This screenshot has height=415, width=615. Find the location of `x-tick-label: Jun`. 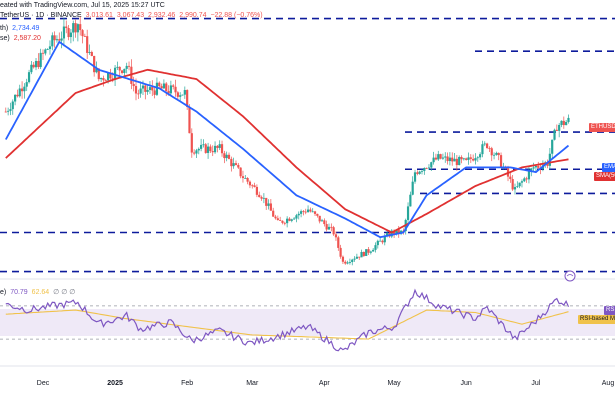

x-tick-label: Jun is located at coordinates (466, 383).